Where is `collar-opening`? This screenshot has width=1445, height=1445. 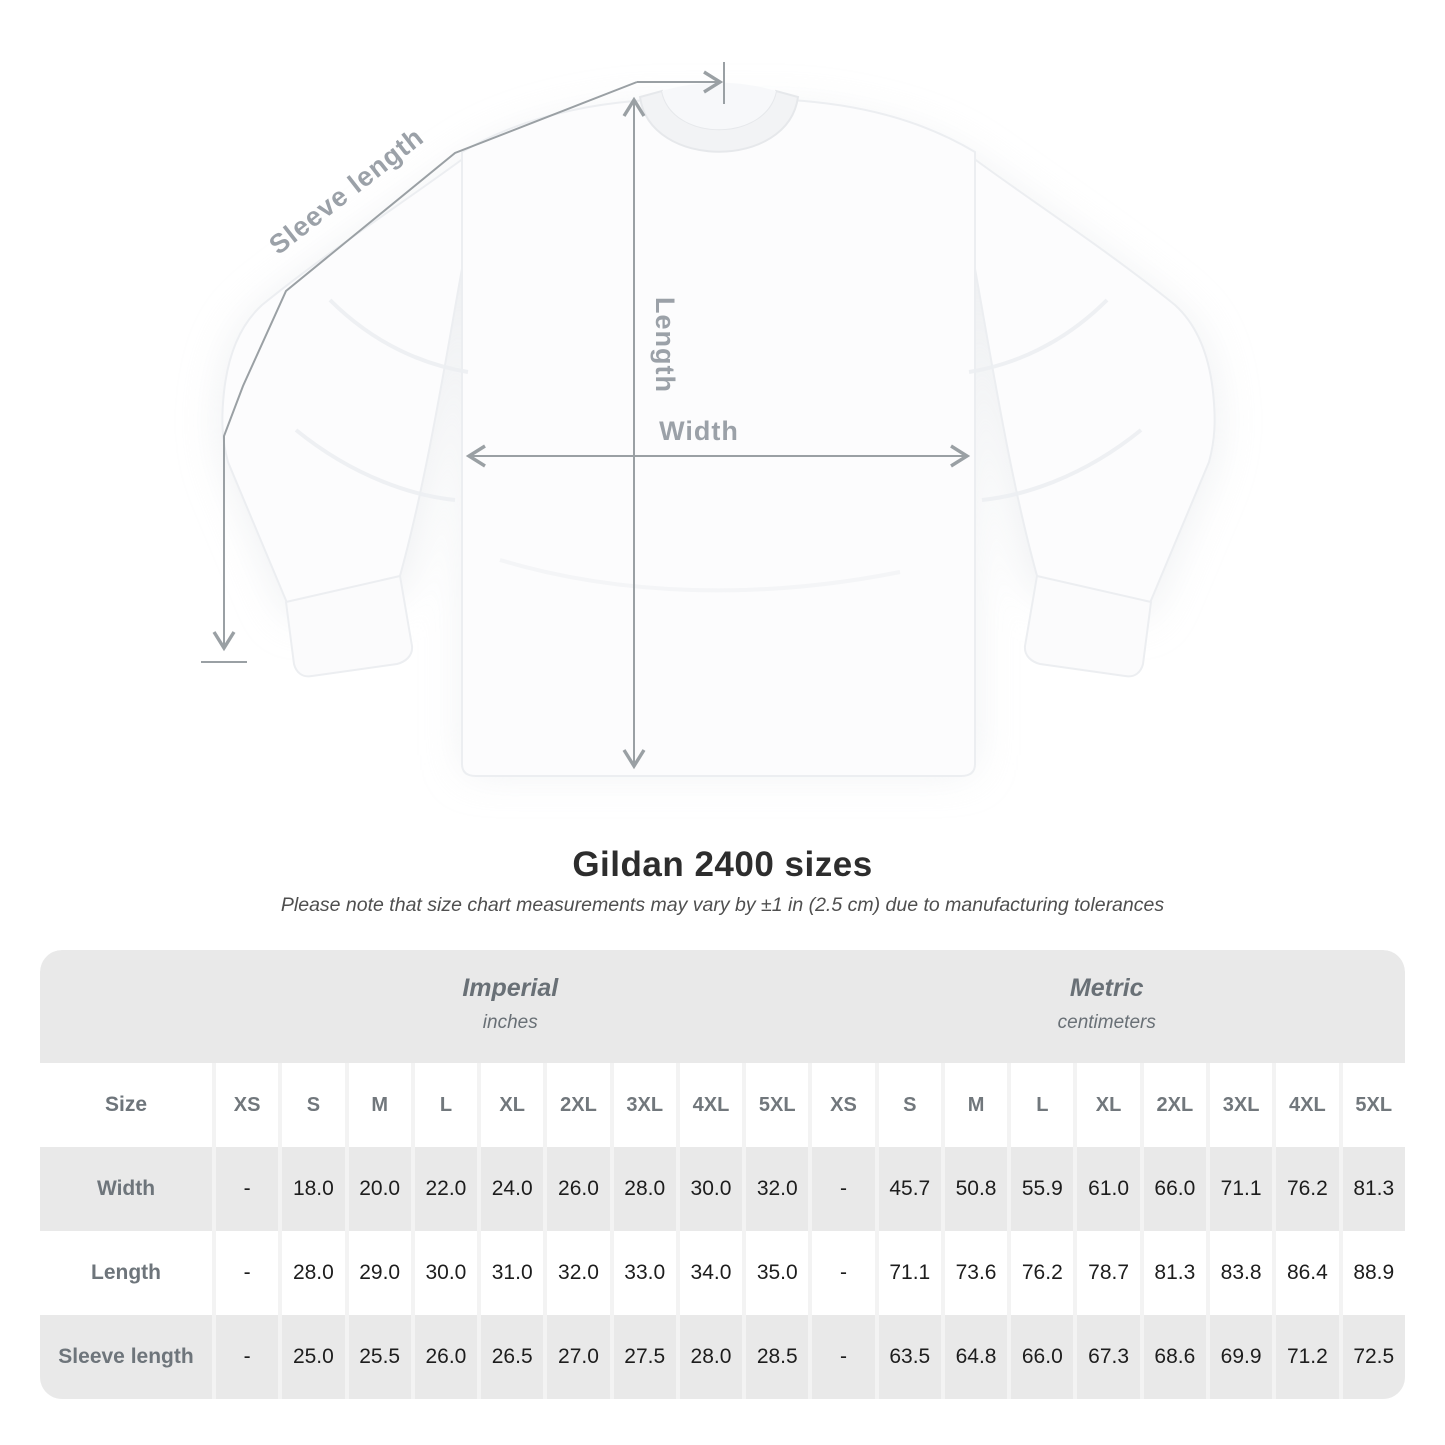
collar-opening is located at coordinates (719, 106).